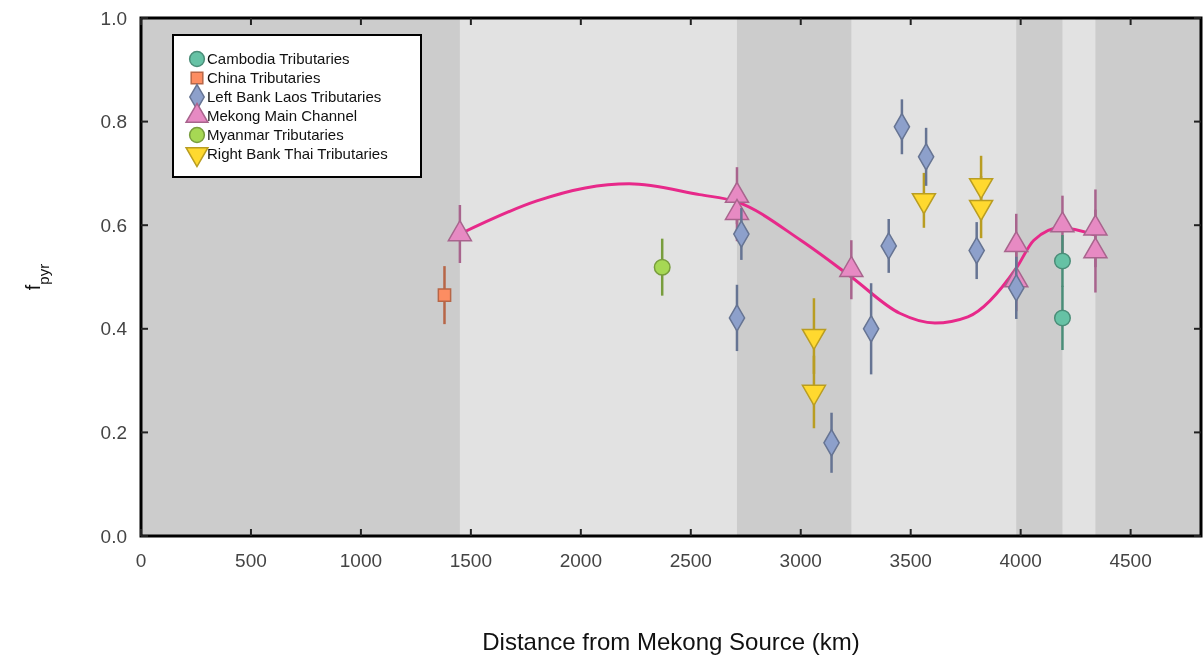 The height and width of the screenshot is (659, 1203). Describe the element at coordinates (297, 154) in the screenshot. I see `legend-label: Right Bank Thai Tributaries` at that location.